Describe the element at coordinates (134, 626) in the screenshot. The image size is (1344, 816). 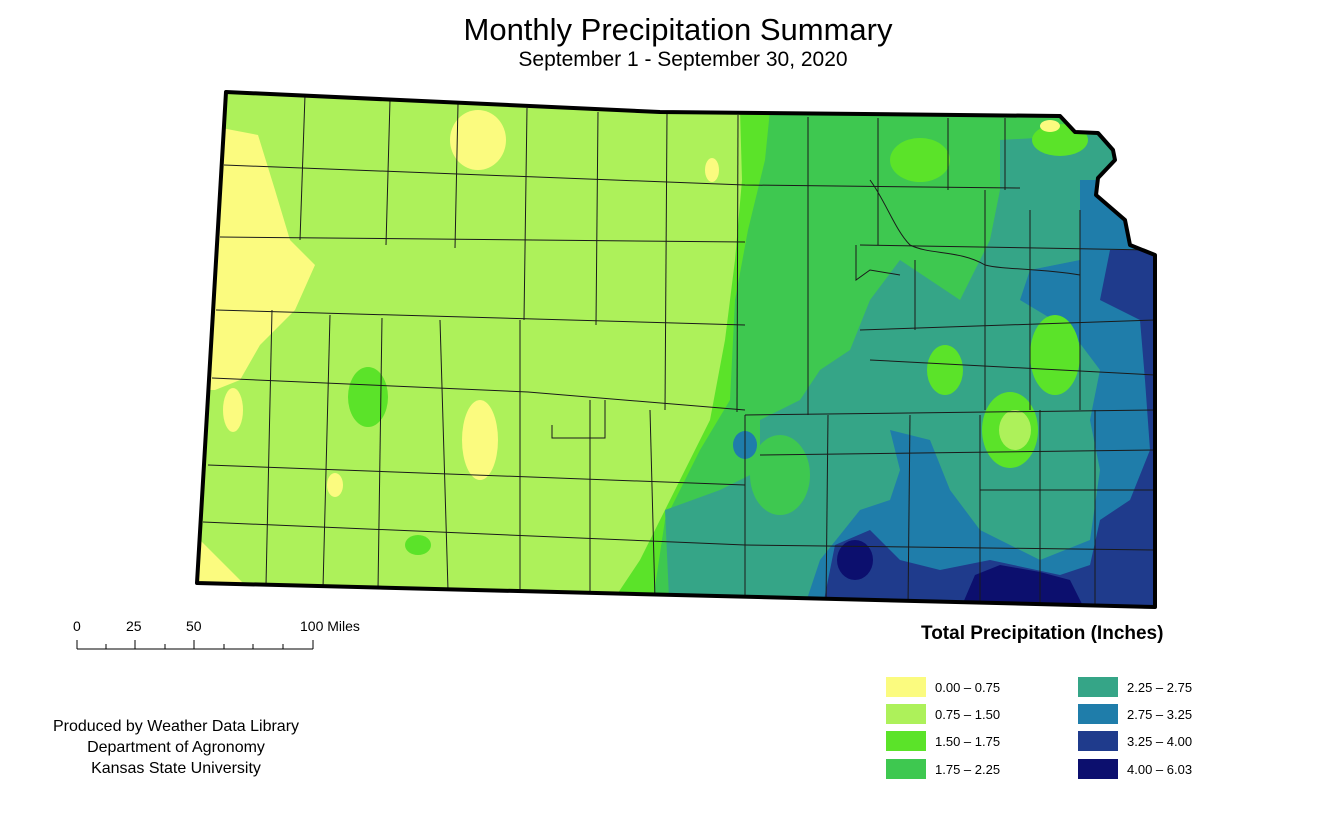
I see `scale-label-25: 25` at that location.